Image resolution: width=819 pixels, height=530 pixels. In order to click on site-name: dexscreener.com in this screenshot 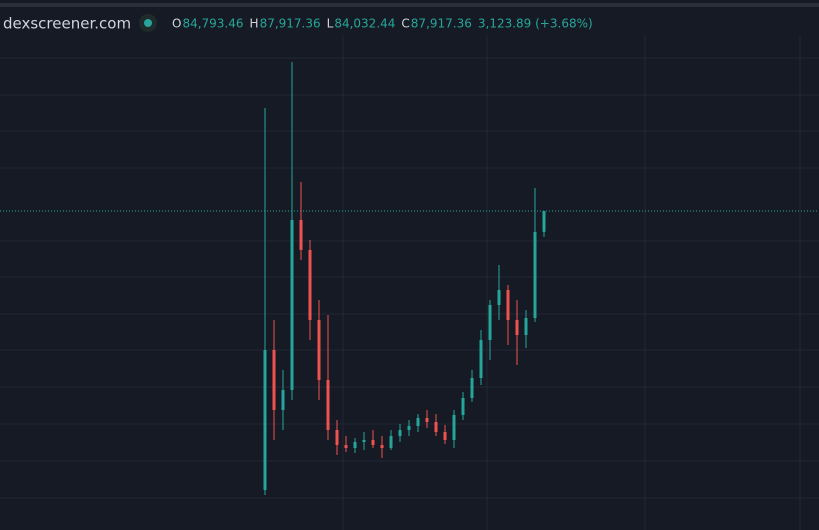, I will do `click(67, 24)`.